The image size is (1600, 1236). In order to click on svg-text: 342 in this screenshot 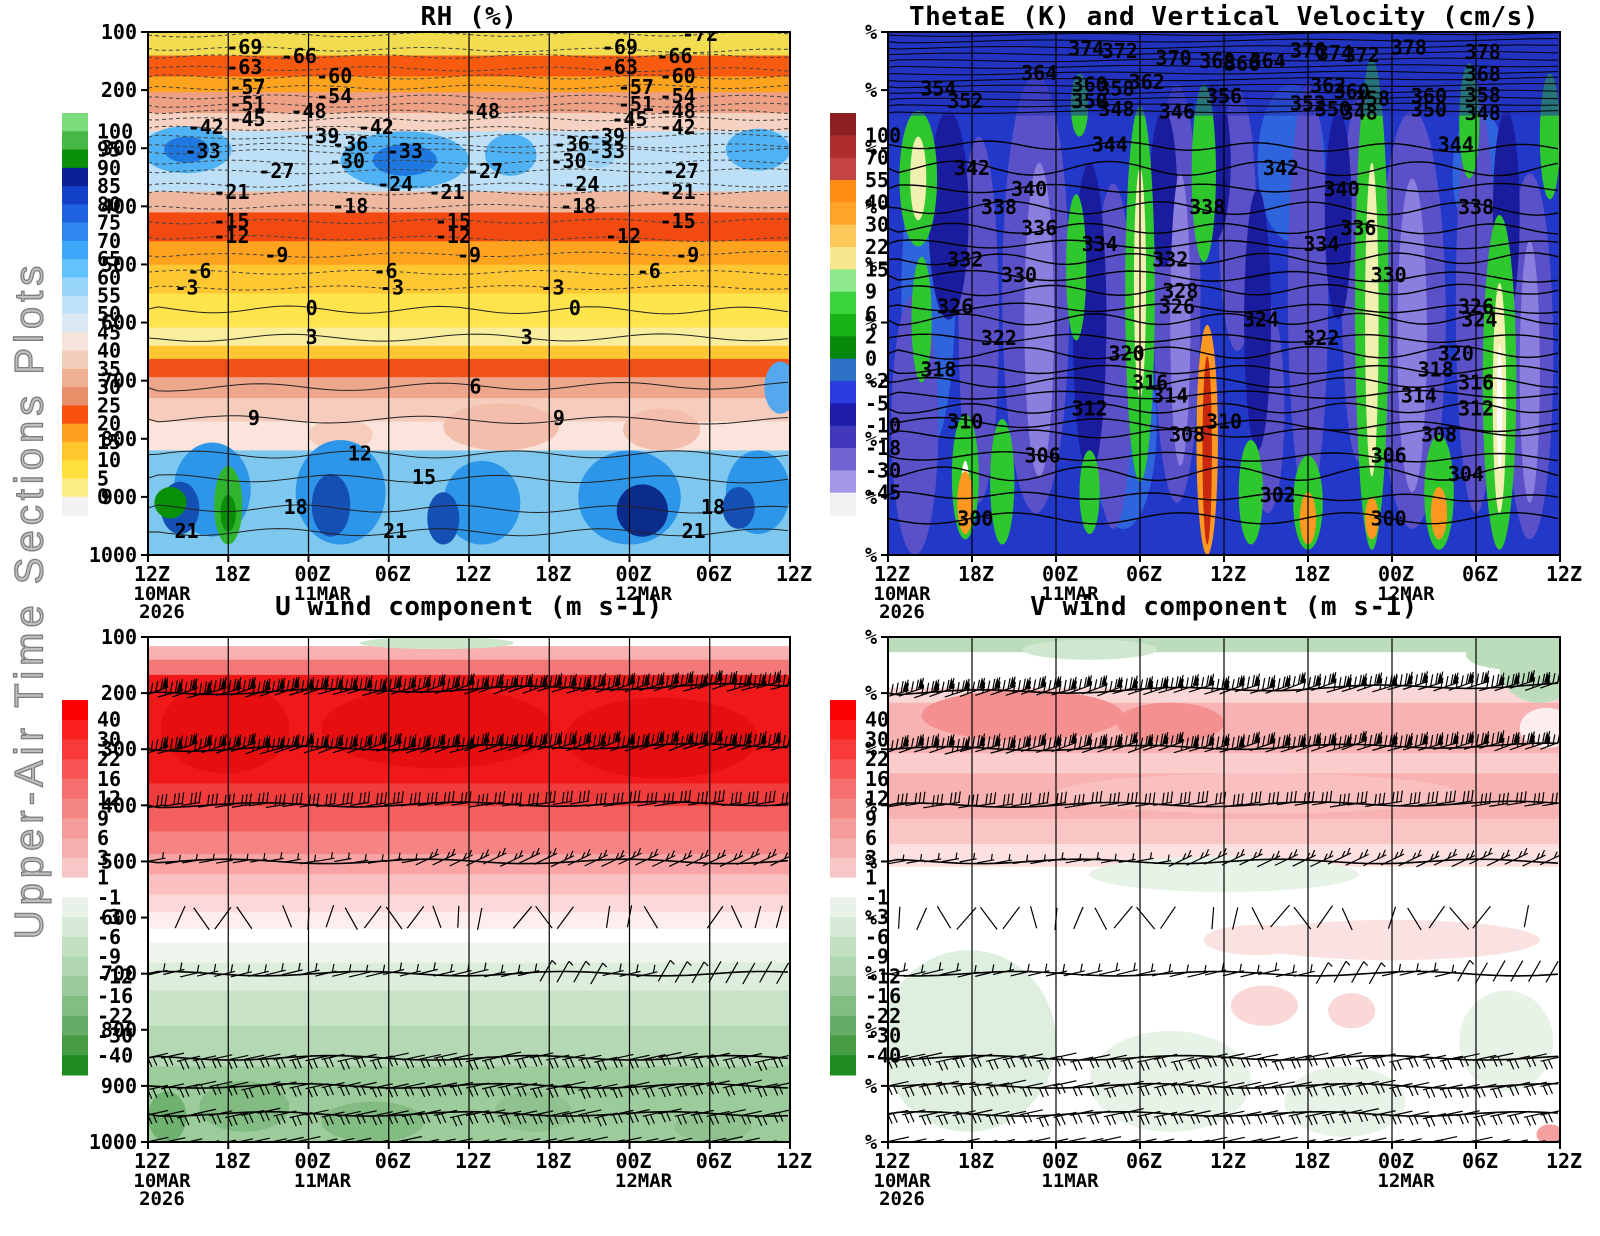, I will do `click(1281, 168)`.